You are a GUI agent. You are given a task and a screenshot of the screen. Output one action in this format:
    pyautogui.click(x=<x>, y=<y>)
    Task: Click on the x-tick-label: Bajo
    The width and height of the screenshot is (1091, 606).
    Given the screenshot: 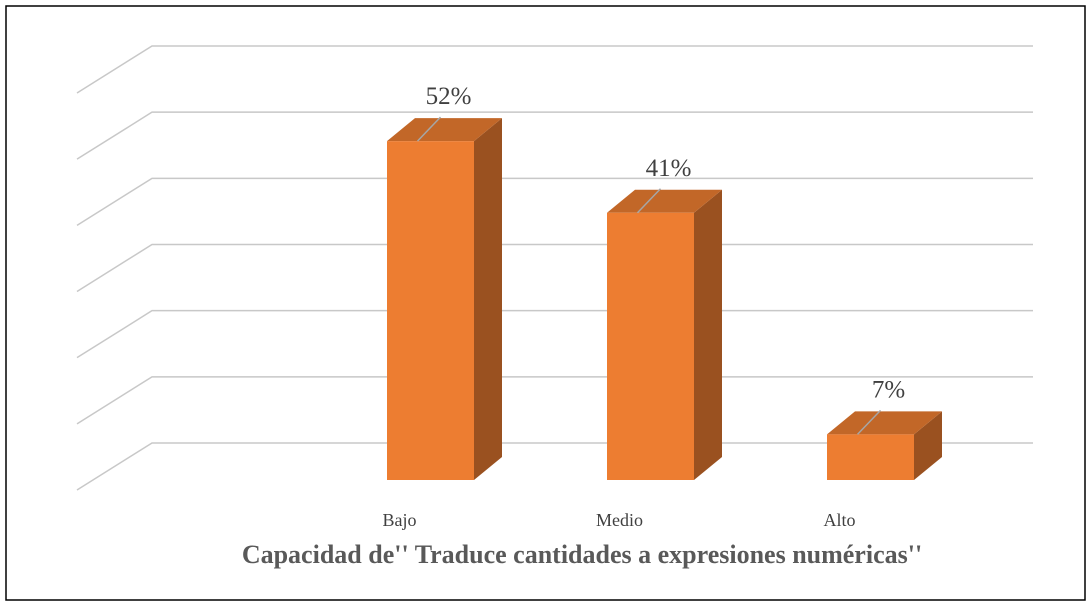 What is the action you would take?
    pyautogui.click(x=400, y=520)
    